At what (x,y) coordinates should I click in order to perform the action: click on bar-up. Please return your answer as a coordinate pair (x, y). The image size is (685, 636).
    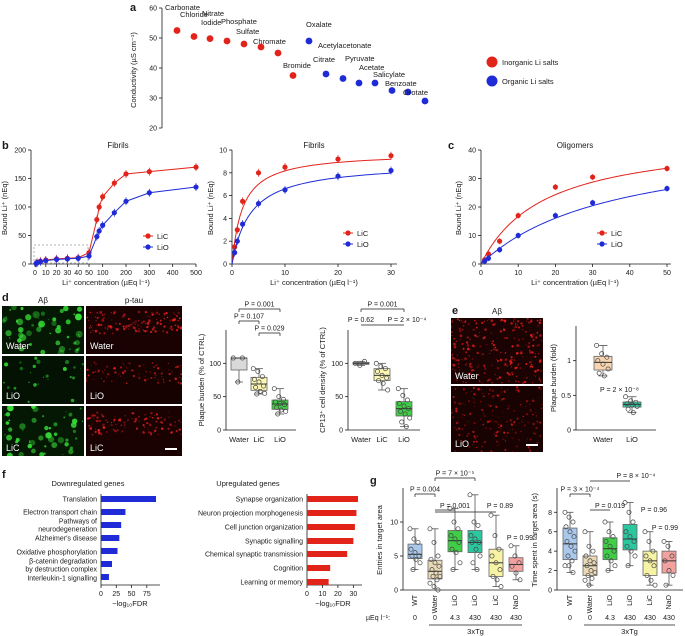
    Looking at the image, I should click on (318, 582).